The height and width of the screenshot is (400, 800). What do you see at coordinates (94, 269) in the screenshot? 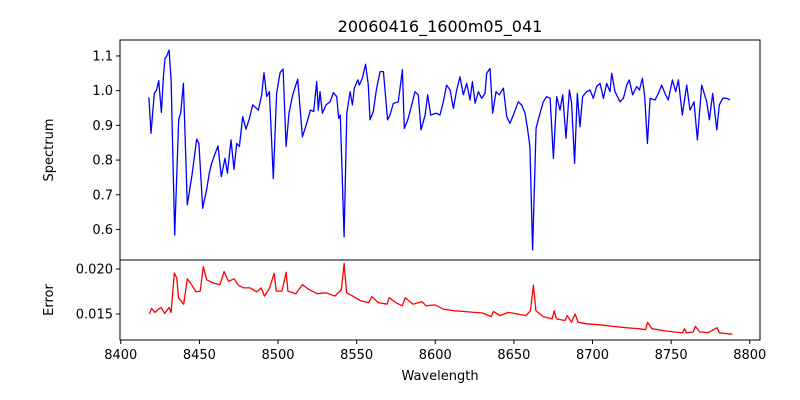
I see `error-y-tick-label: 0.020` at bounding box center [94, 269].